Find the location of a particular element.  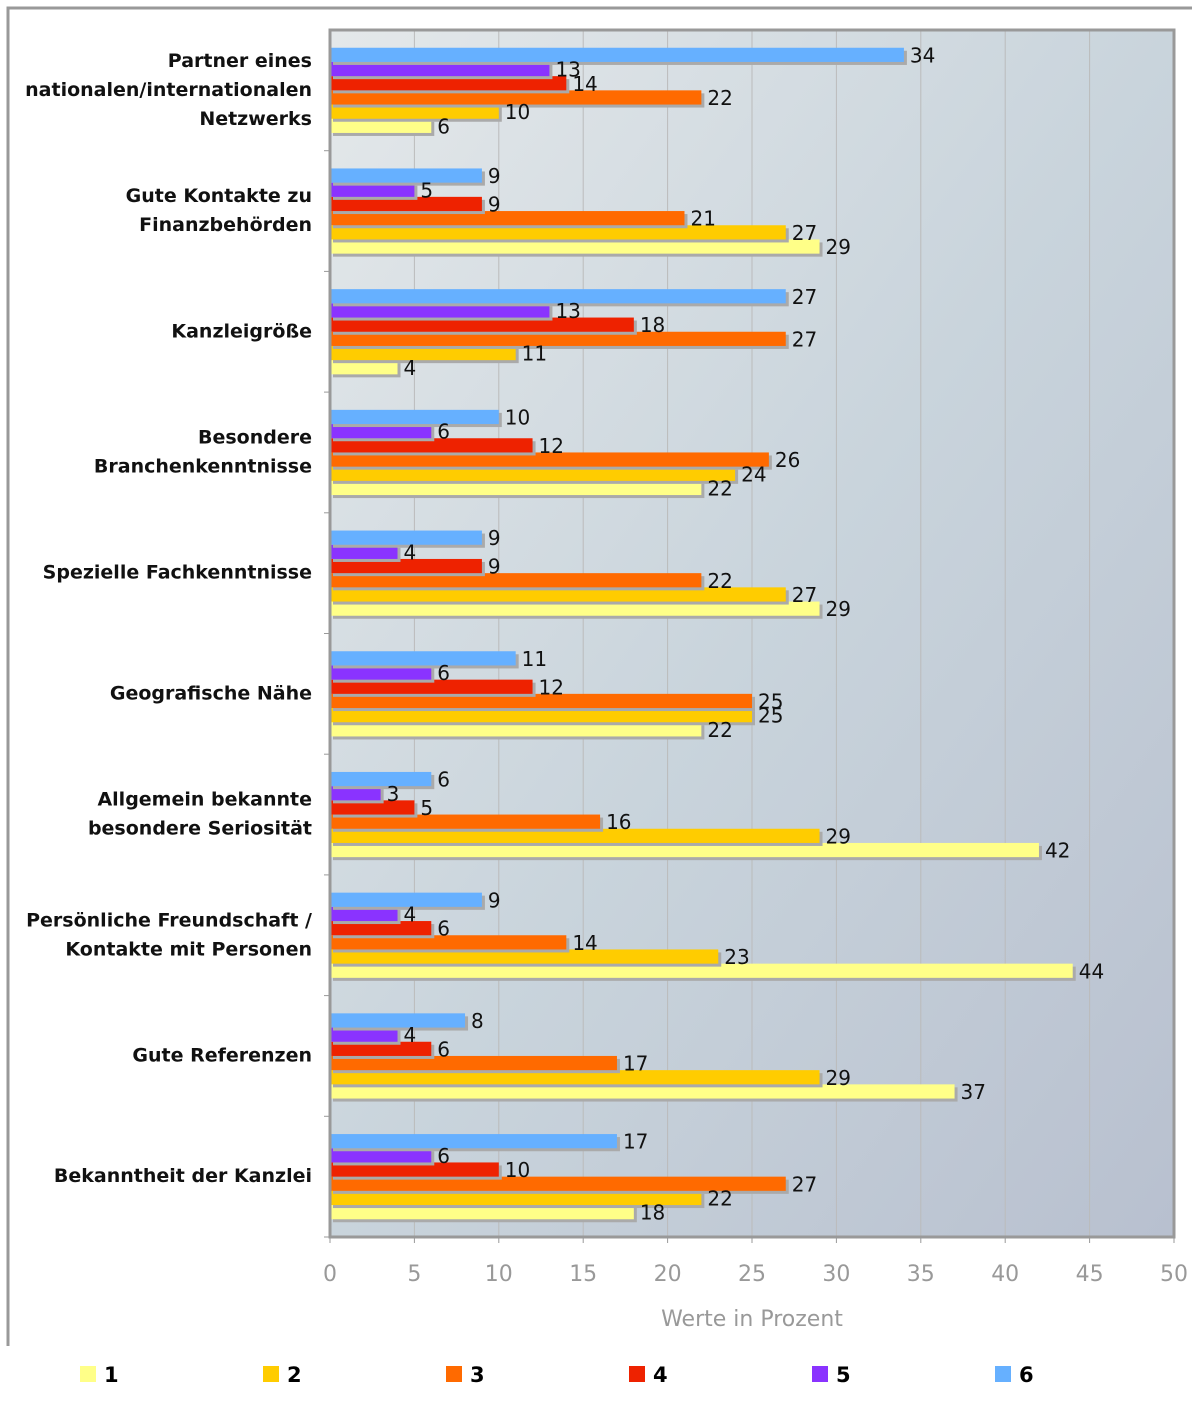

category-label: Finanzbehörden is located at coordinates (225, 225).